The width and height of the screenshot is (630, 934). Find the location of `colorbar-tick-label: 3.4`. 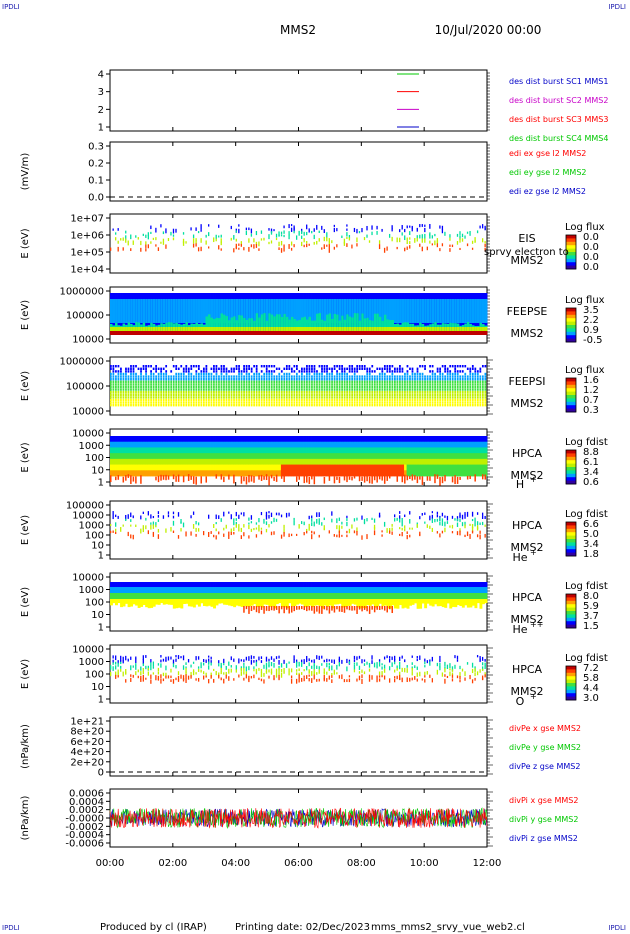

colorbar-tick-label: 3.4 is located at coordinates (591, 472).